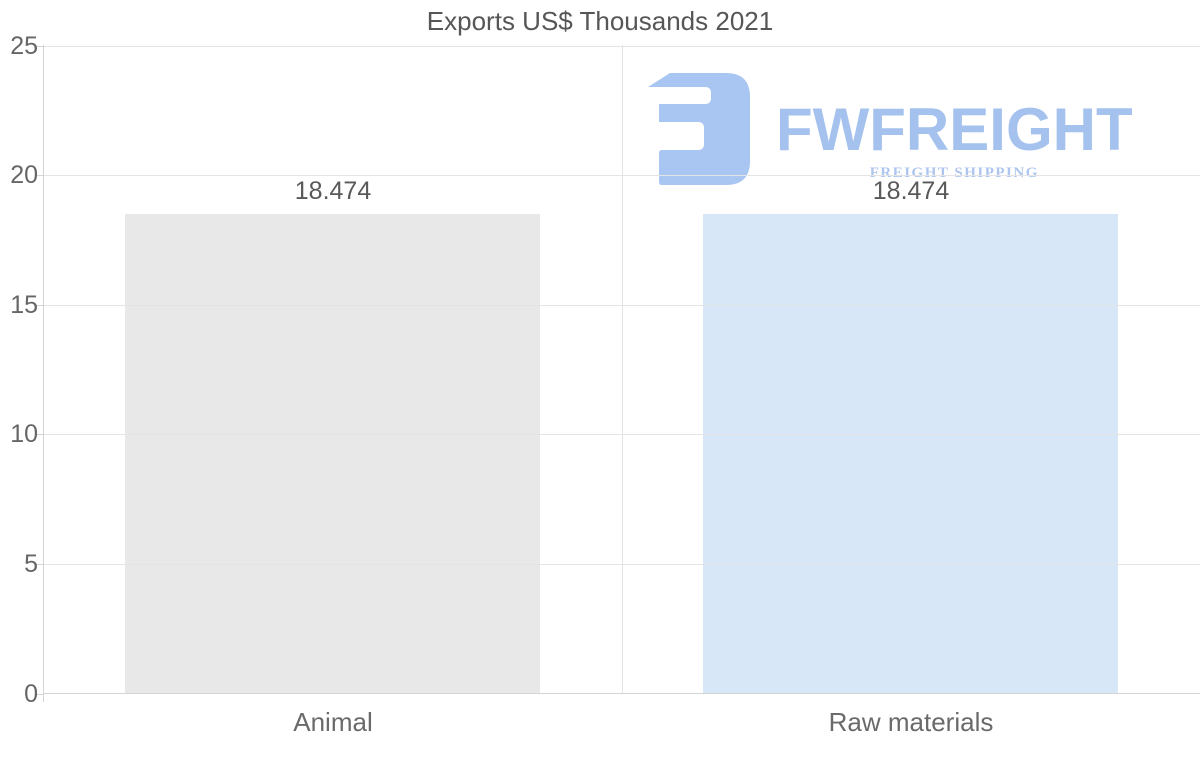 The image size is (1200, 763). I want to click on category-divider-gridline, so click(622, 369).